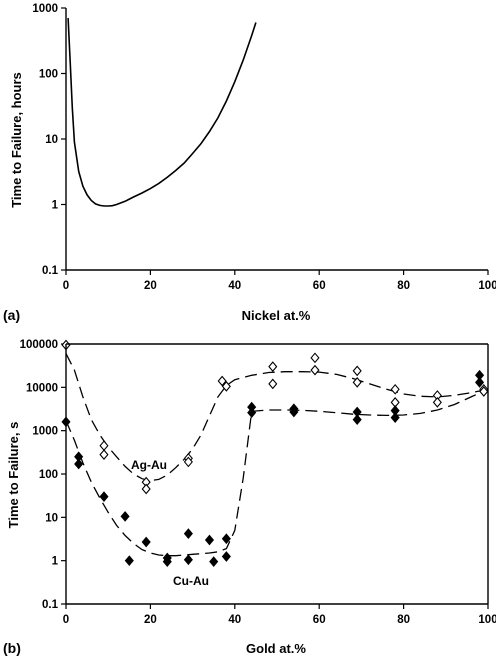 The image size is (496, 660). What do you see at coordinates (191, 581) in the screenshot?
I see `series-label-cu-au: Cu-Au` at bounding box center [191, 581].